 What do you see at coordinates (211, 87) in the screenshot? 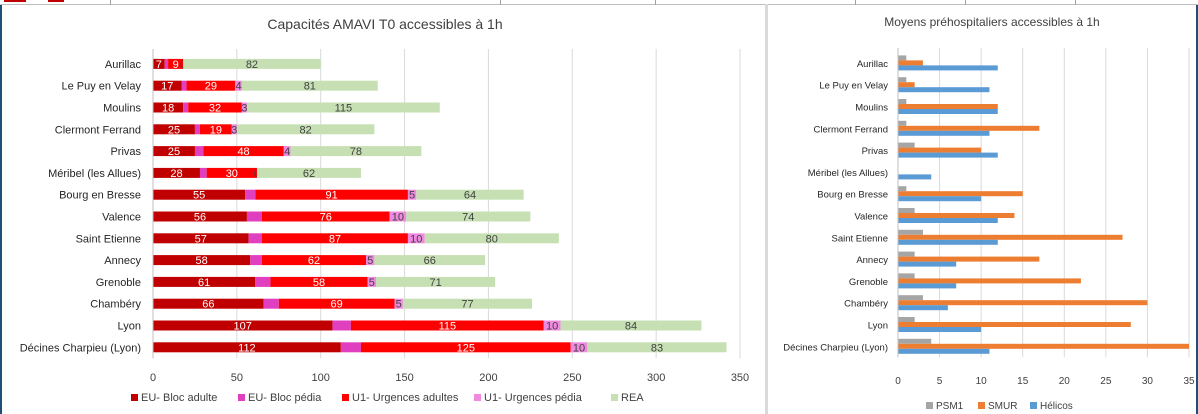
I see `data-label: 29` at bounding box center [211, 87].